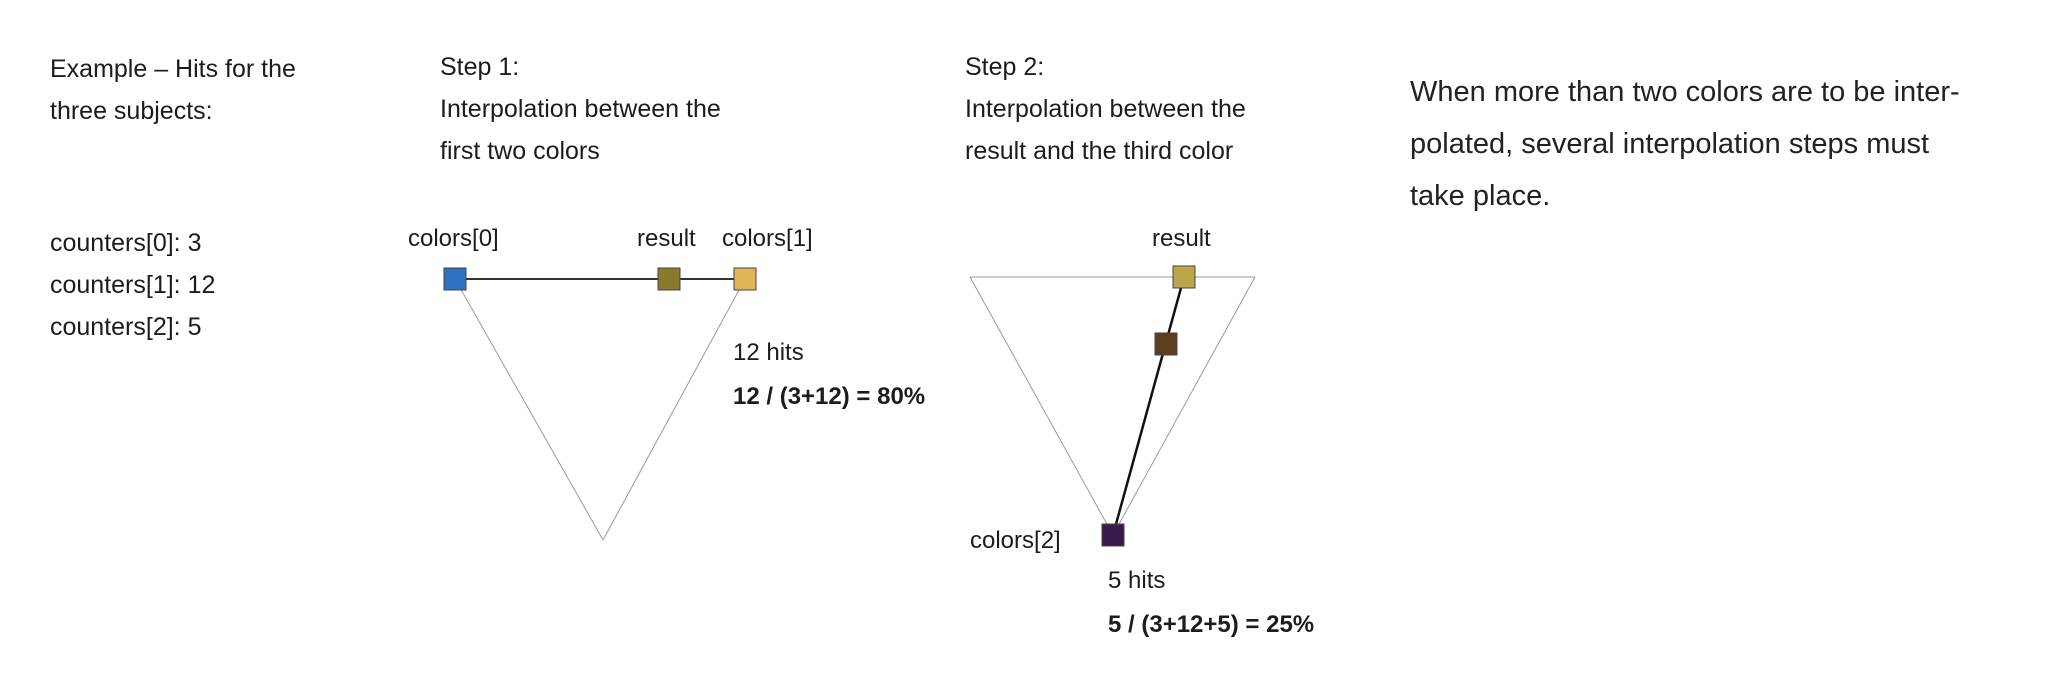 The width and height of the screenshot is (2068, 692). Describe the element at coordinates (1211, 624) in the screenshot. I see `step2-formula: 5 / (3+12+5) = 25%` at that location.